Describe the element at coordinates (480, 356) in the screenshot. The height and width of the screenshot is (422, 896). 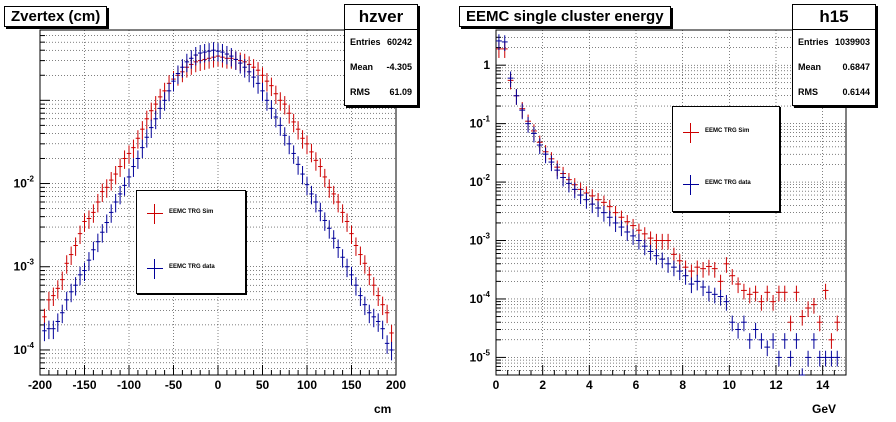
I see `y-tick-label: 10⁻⁵` at that location.